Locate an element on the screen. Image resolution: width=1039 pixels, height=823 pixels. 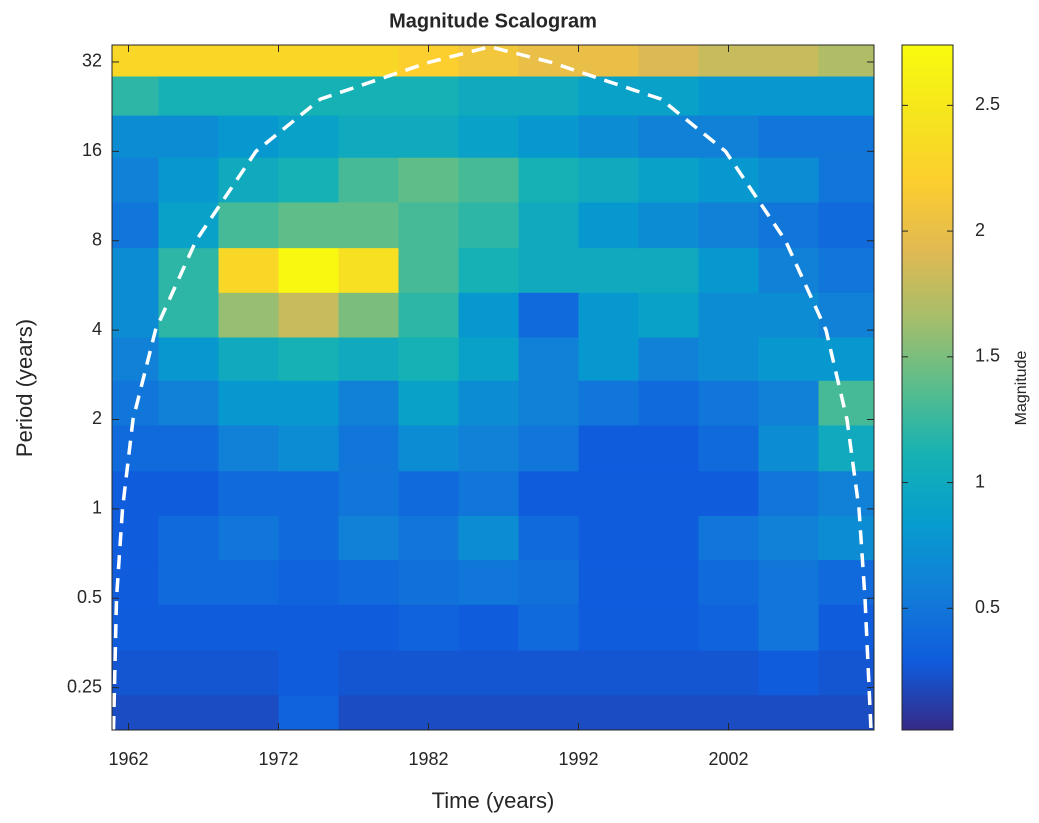
y-axis-label: Period (years) is located at coordinates (24, 388).